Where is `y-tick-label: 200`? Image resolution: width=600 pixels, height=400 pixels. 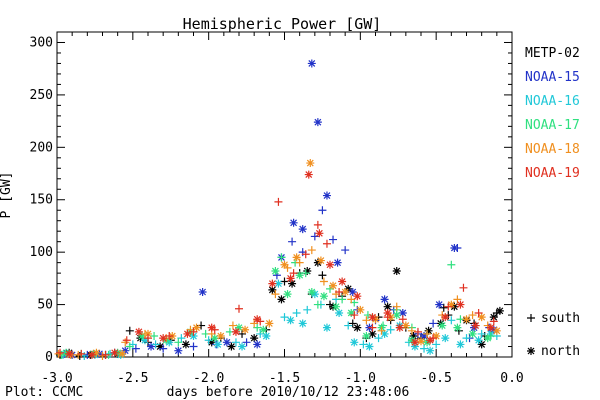
y-tick-label: 200 is located at coordinates (41, 147).